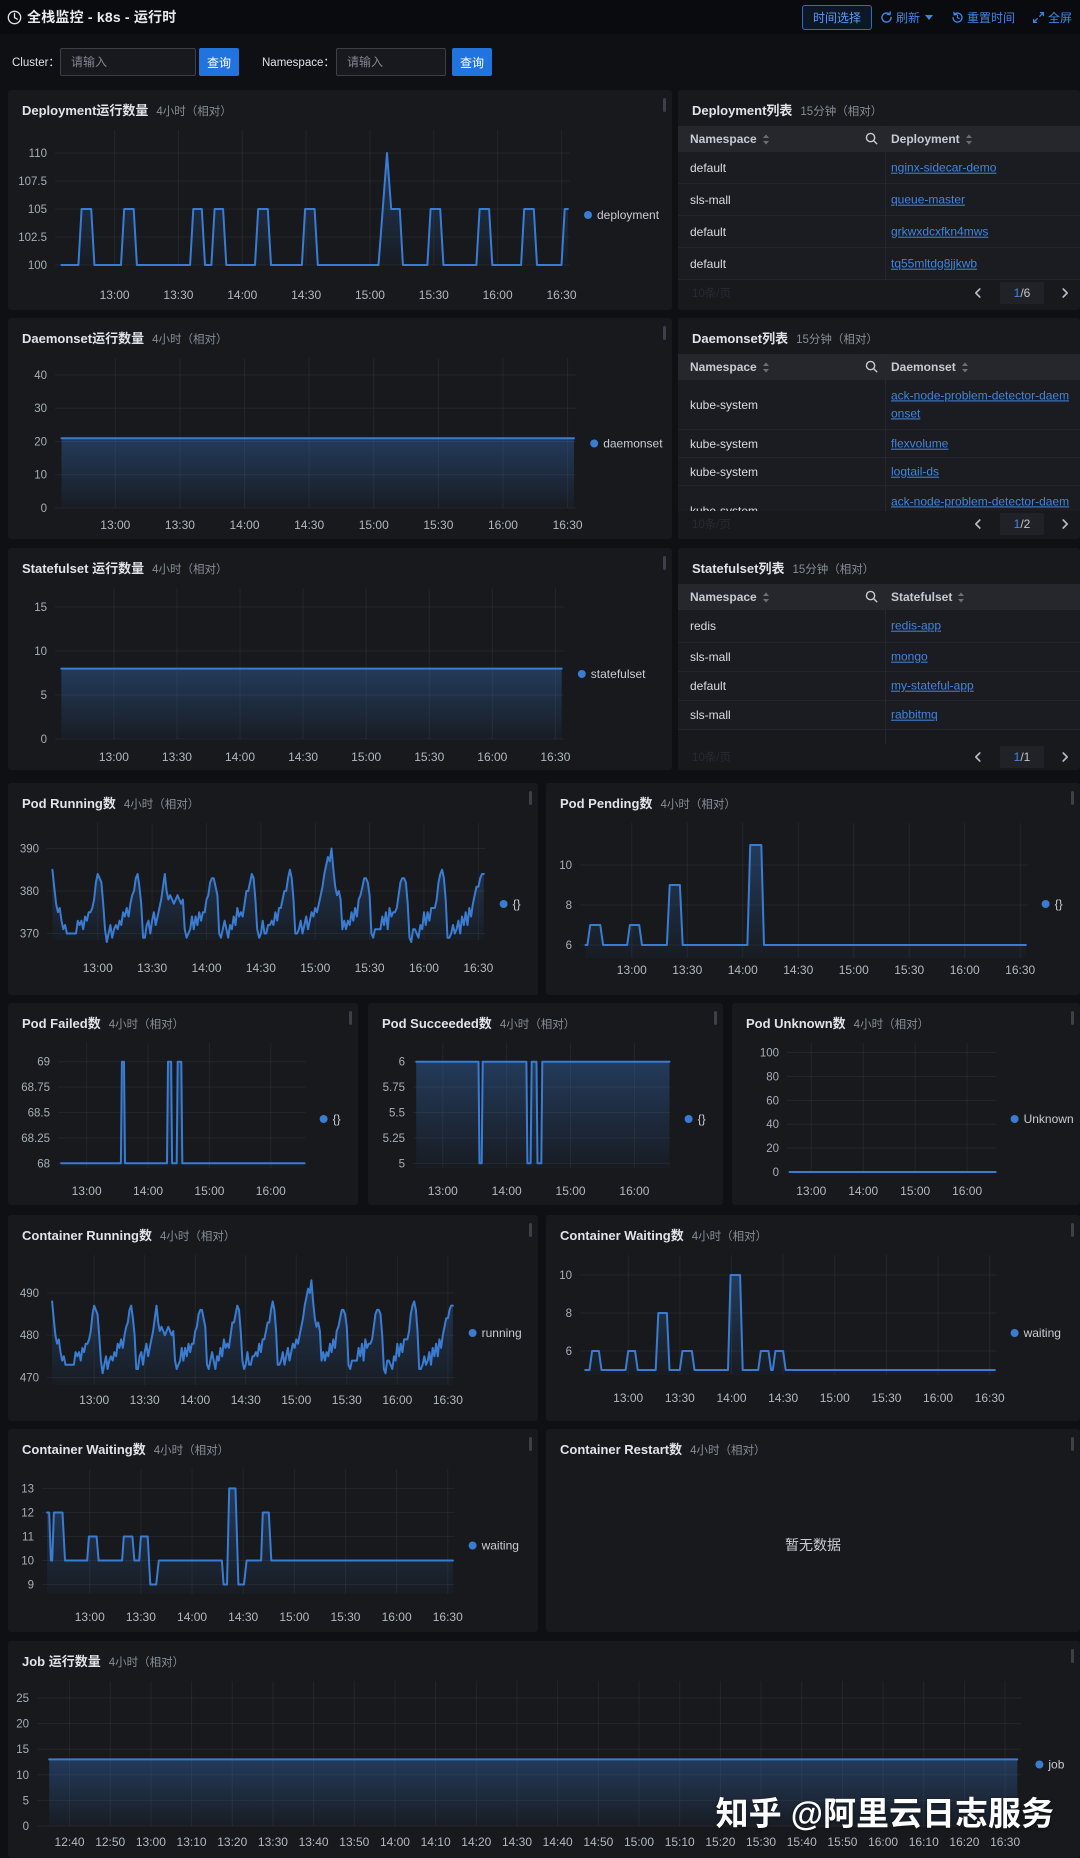 Image resolution: width=1080 pixels, height=1858 pixels. I want to click on fullscreen-button: 全屏, so click(1052, 17).